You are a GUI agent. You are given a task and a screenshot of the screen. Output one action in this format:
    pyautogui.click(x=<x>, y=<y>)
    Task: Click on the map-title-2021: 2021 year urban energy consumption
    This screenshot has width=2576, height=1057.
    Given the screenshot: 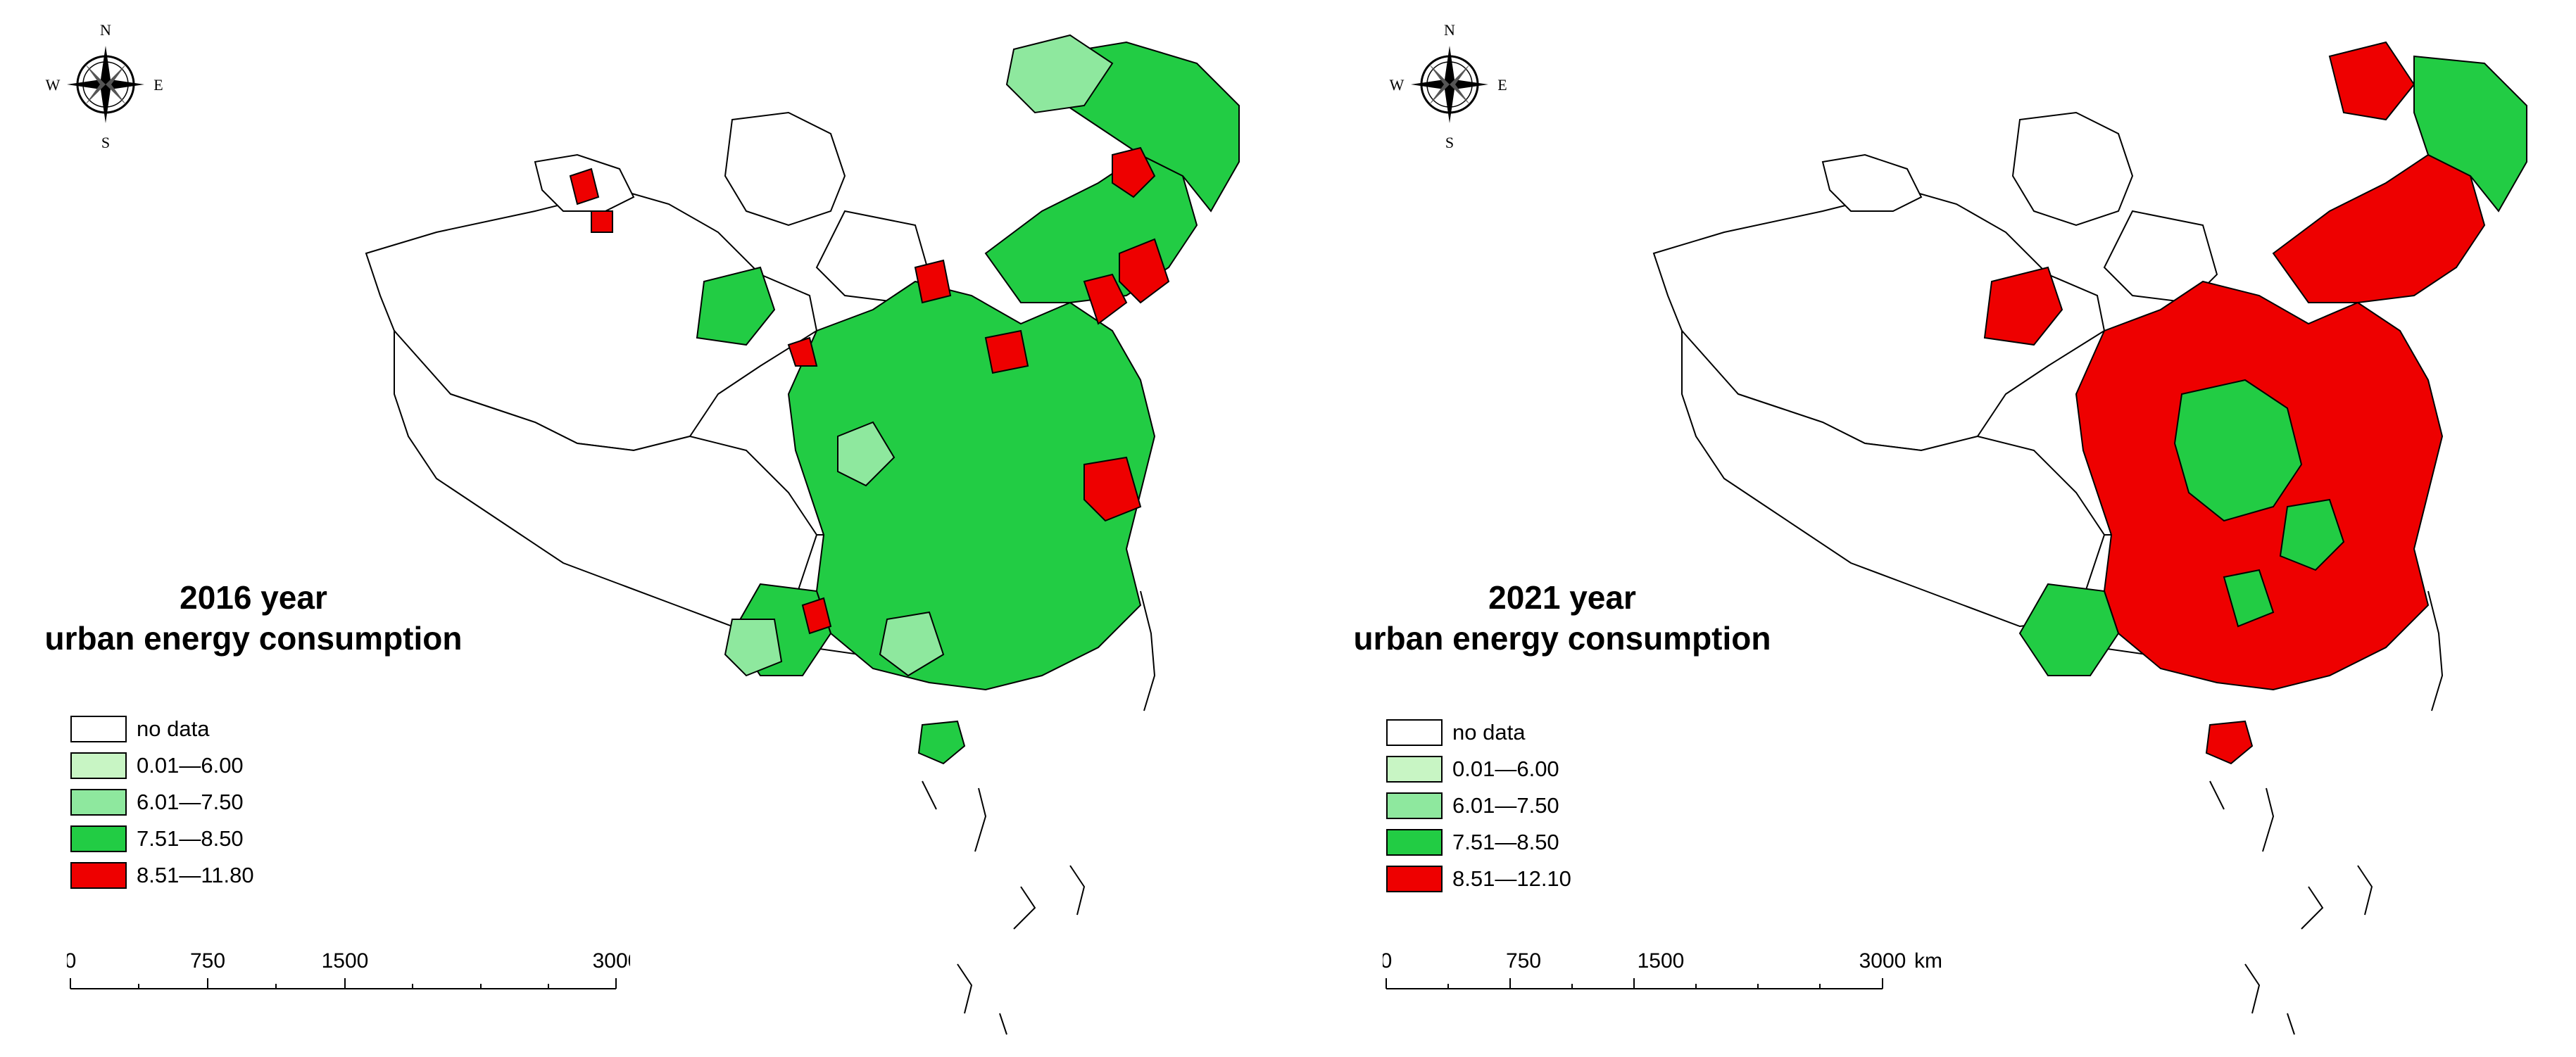 What is the action you would take?
    pyautogui.click(x=1563, y=618)
    